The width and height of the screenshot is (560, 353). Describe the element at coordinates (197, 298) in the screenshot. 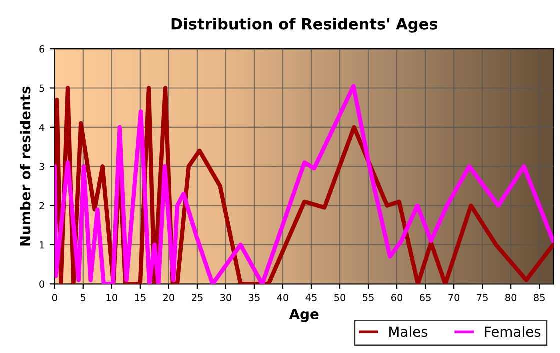

I see `x-tick-label: 25` at that location.